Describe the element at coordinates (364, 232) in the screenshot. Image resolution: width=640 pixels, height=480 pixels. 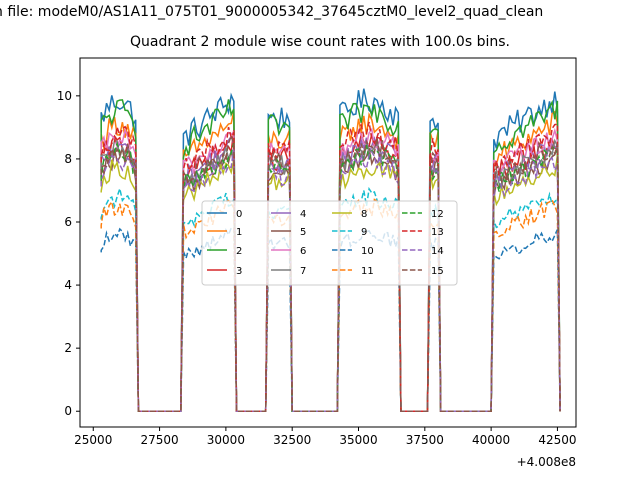
I see `legend-label-9: 9` at that location.